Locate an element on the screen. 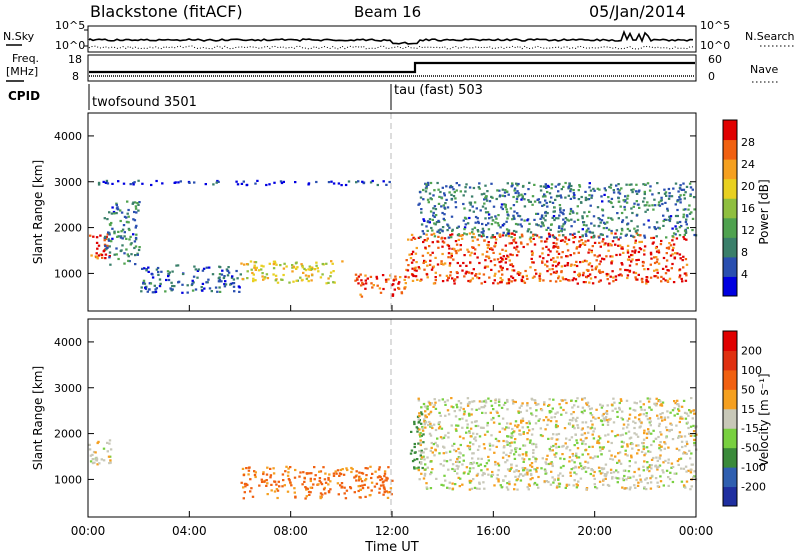  nsky-trace is located at coordinates (391, 37).